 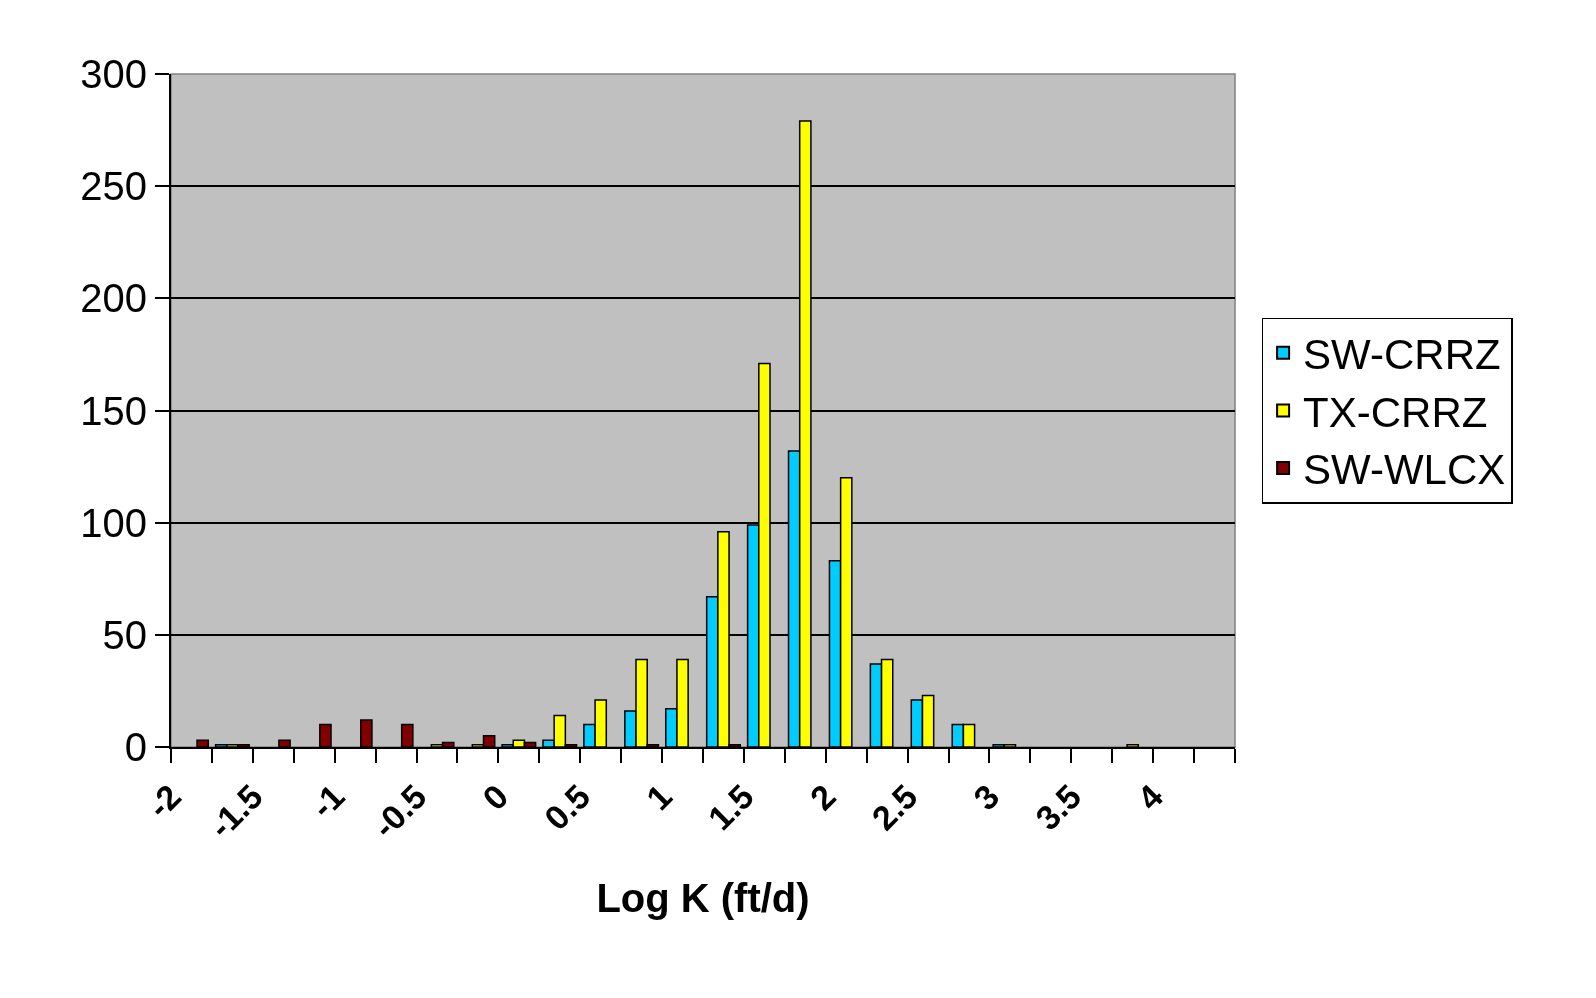 I want to click on x-tick-label: -2, so click(x=163, y=801).